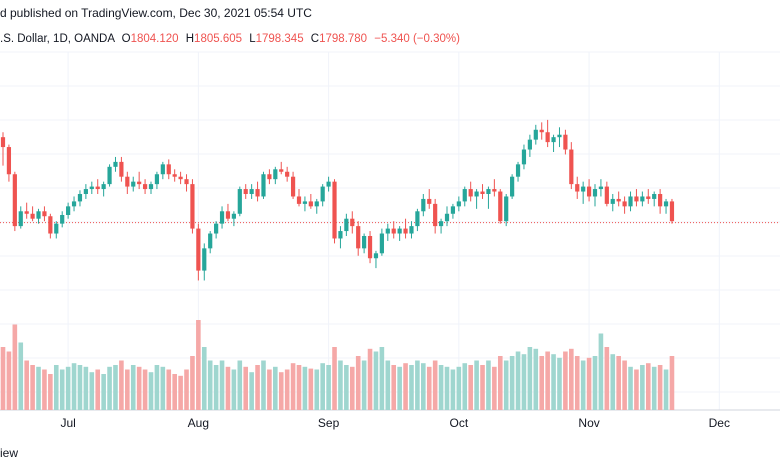 The image size is (780, 470). Describe the element at coordinates (198, 423) in the screenshot. I see `x-tick-label: Aug` at that location.